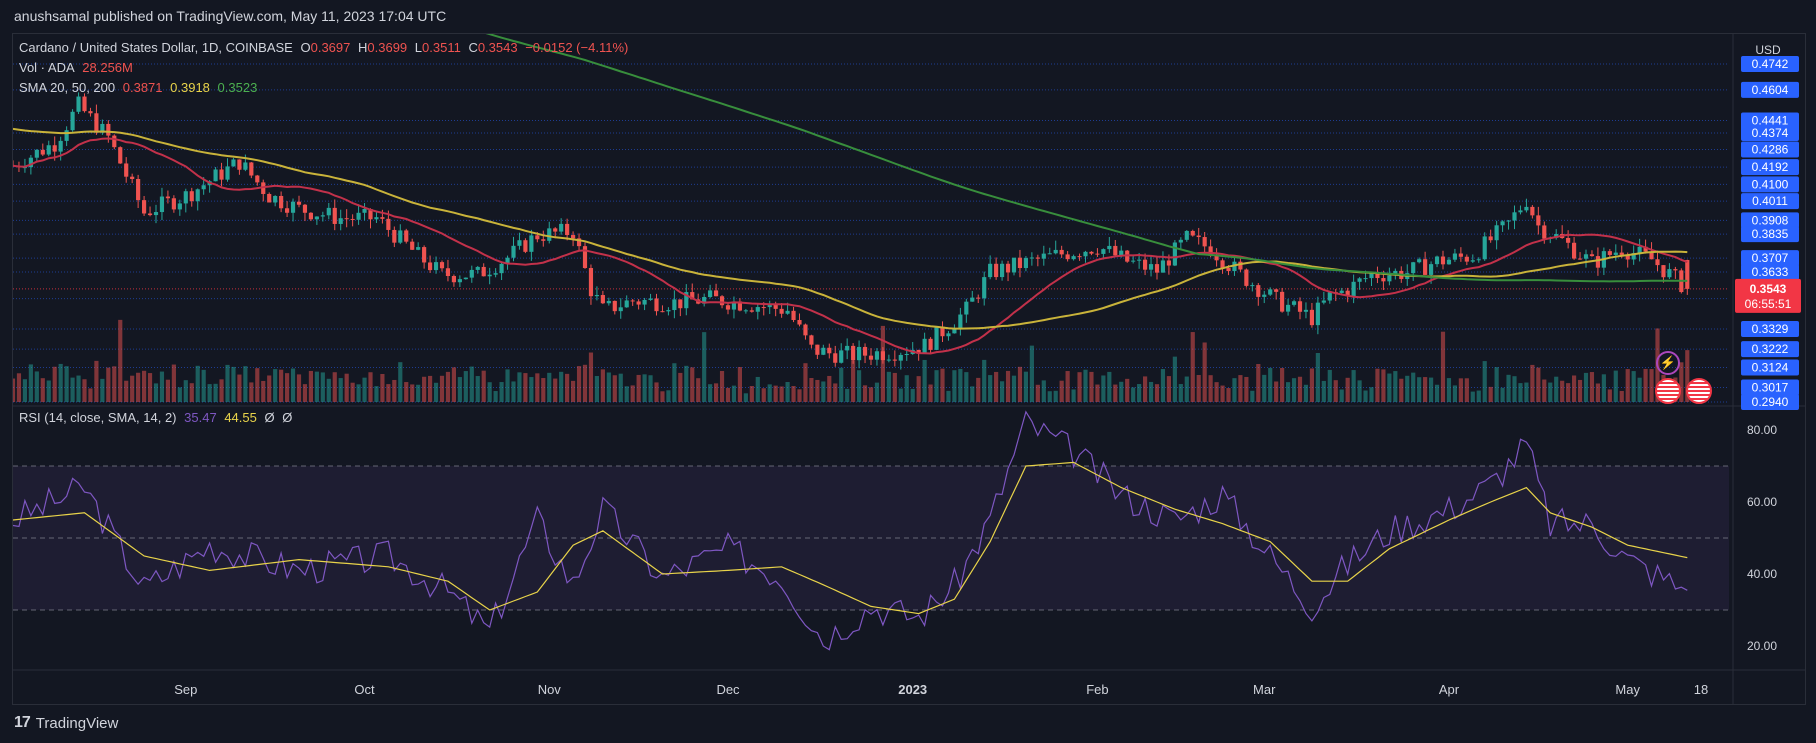 The image size is (1816, 743). I want to click on lightning-icon: ⚡, so click(1668, 363).